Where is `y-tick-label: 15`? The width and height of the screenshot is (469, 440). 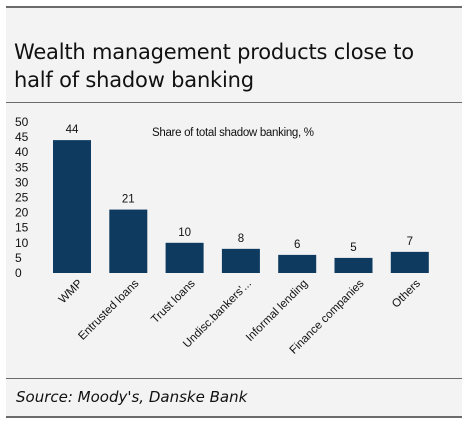
y-tick-label: 15 is located at coordinates (22, 228).